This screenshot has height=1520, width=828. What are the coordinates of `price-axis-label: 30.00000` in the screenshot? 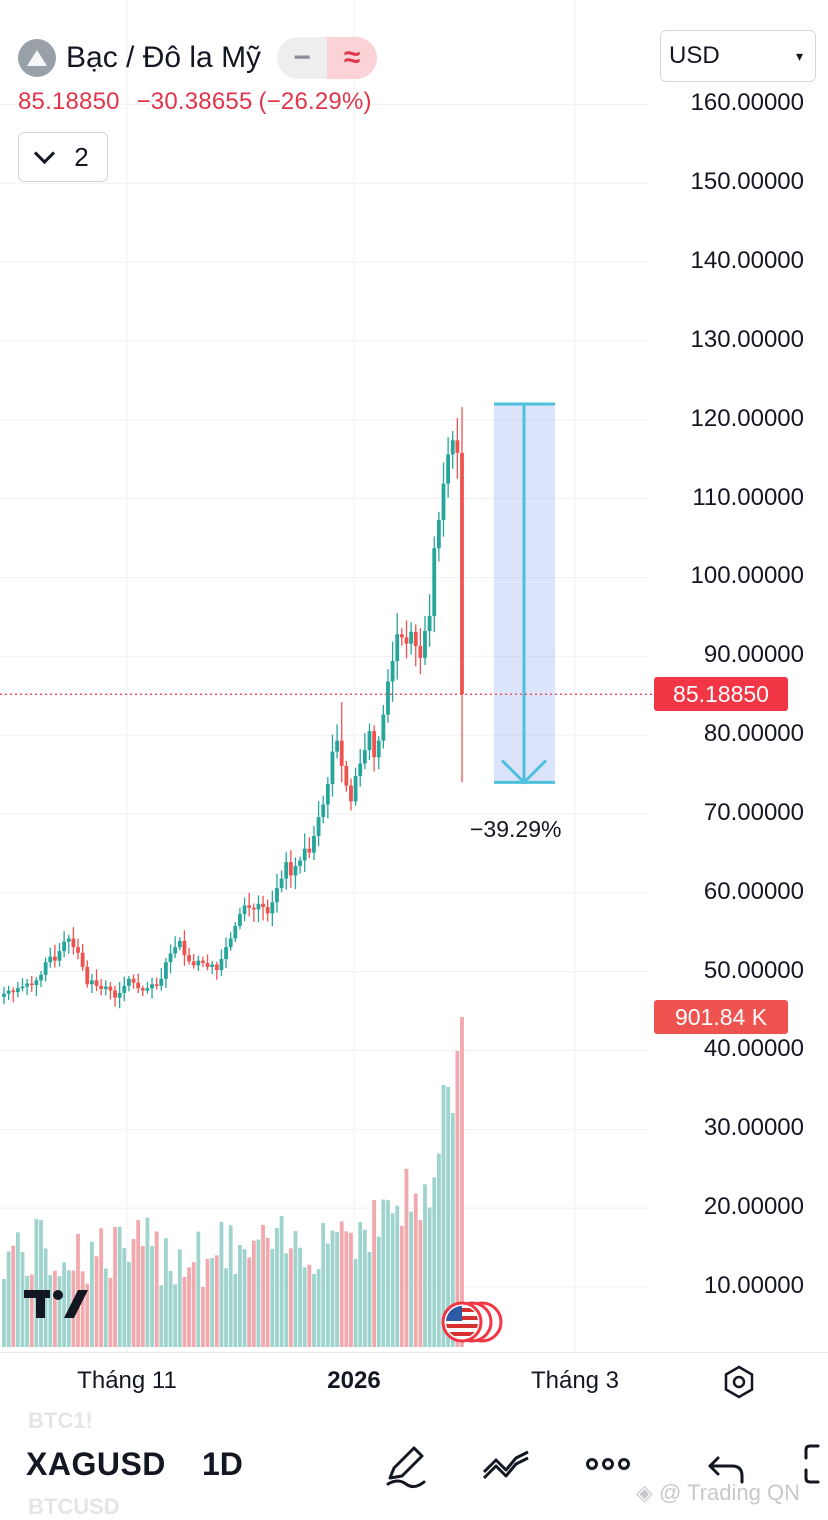 It's located at (753, 1128).